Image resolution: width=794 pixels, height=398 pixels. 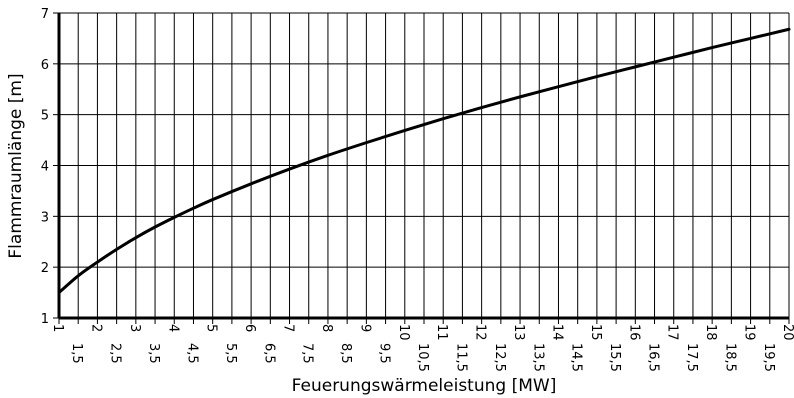 What do you see at coordinates (45, 268) in the screenshot?
I see `y-tick-label: 2` at bounding box center [45, 268].